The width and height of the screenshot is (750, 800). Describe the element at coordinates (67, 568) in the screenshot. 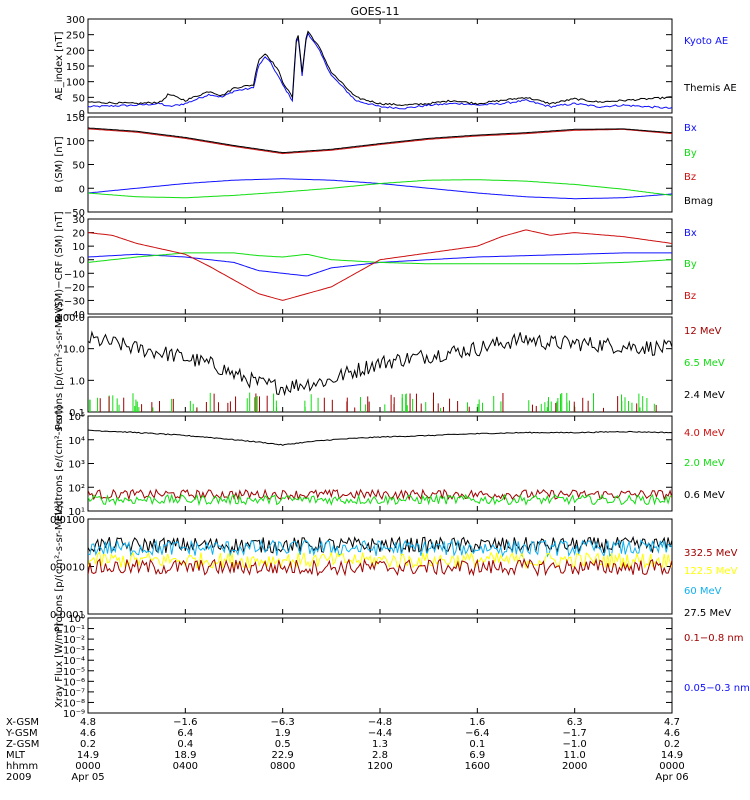

I see `y-tick-label: 0.0010` at that location.